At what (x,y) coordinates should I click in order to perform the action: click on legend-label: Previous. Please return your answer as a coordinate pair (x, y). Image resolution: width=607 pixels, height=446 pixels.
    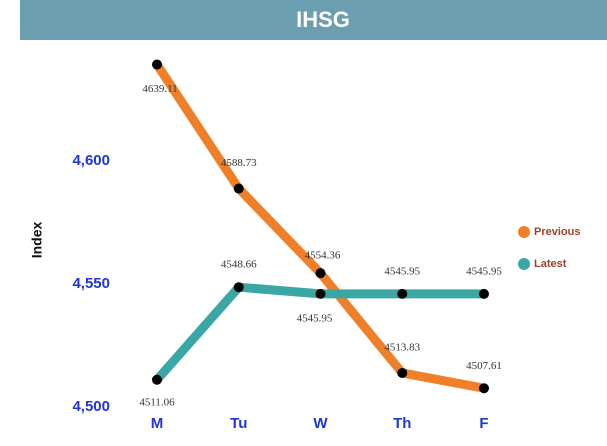
    Looking at the image, I should click on (557, 232).